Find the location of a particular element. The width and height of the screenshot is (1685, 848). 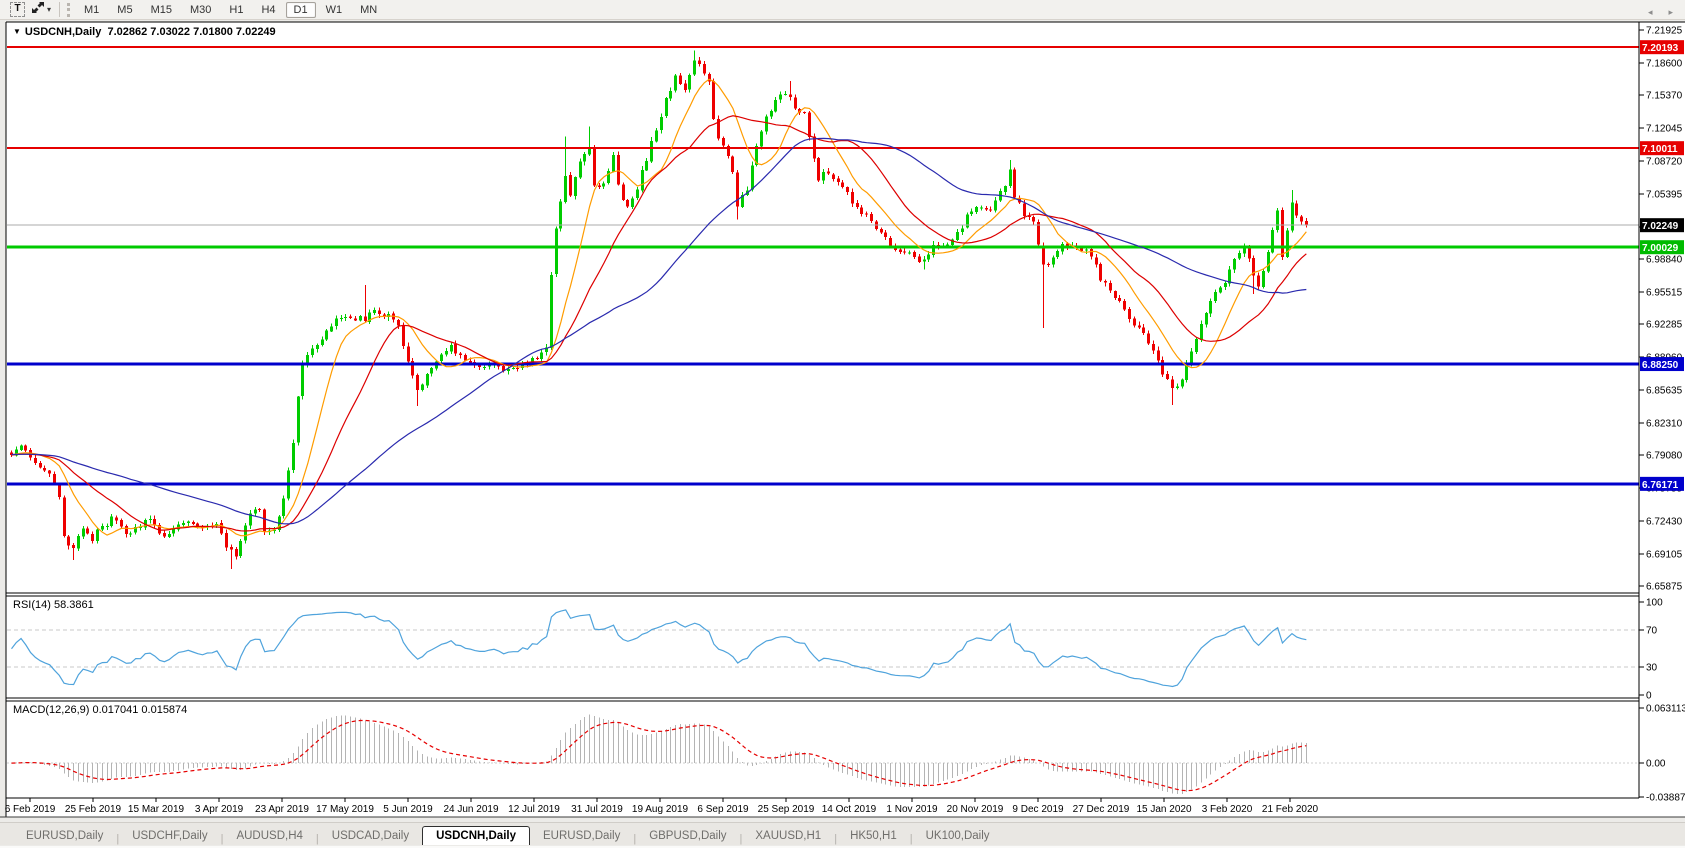

svg-text: 6.65875 is located at coordinates (1664, 586).